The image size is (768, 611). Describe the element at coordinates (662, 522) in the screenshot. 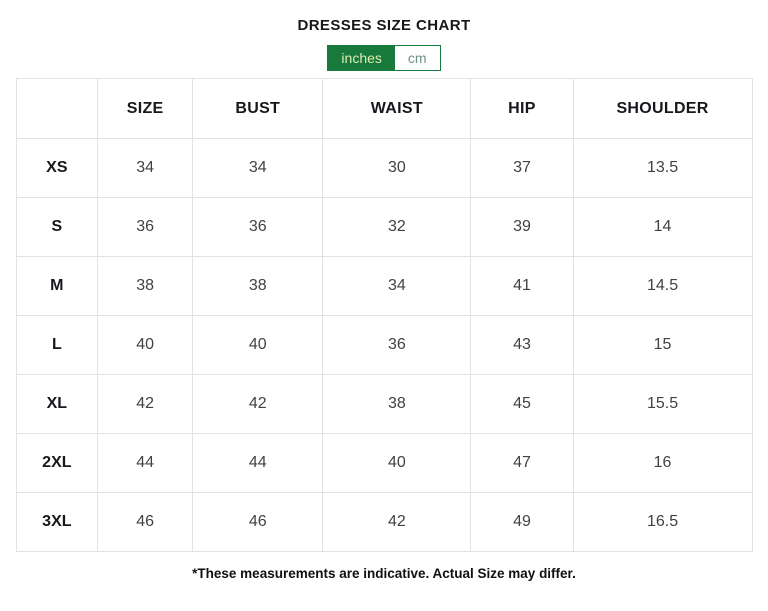

I see `measurement-cell: 16.5` at that location.